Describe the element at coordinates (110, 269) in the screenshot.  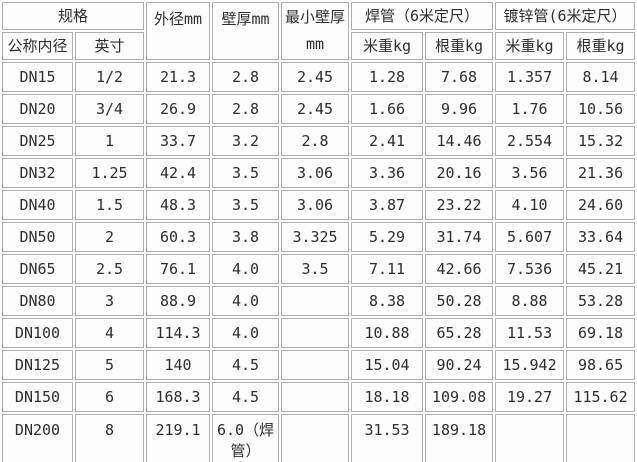
I see `cell-dn65-col1: 2.5` at that location.